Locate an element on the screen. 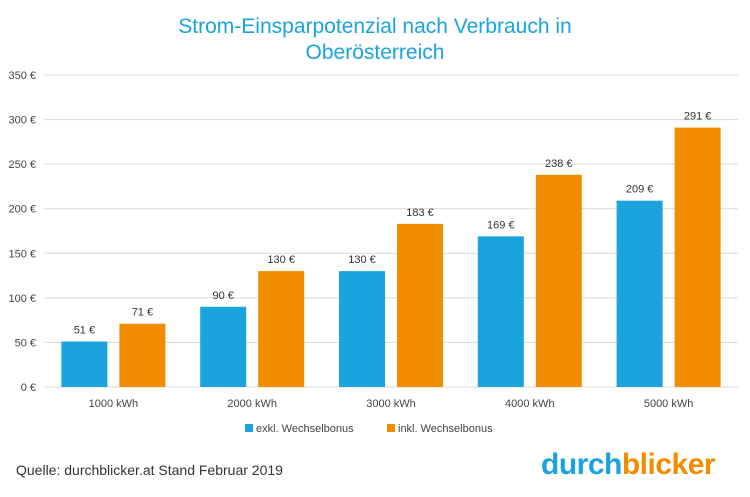 This screenshot has height=497, width=750. data-label: 169 € is located at coordinates (501, 225).